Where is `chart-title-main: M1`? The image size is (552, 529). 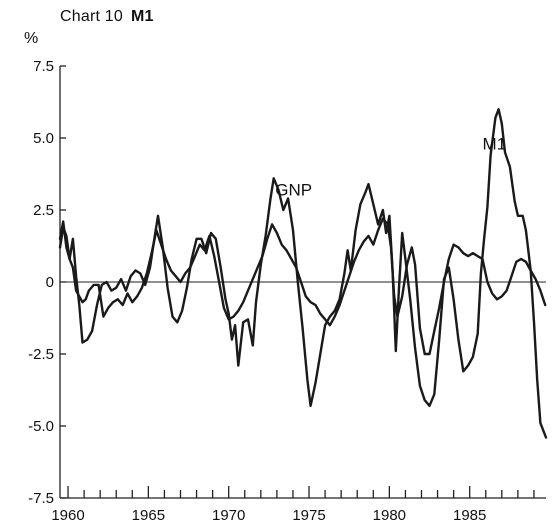 chart-title-main: M1 is located at coordinates (142, 16).